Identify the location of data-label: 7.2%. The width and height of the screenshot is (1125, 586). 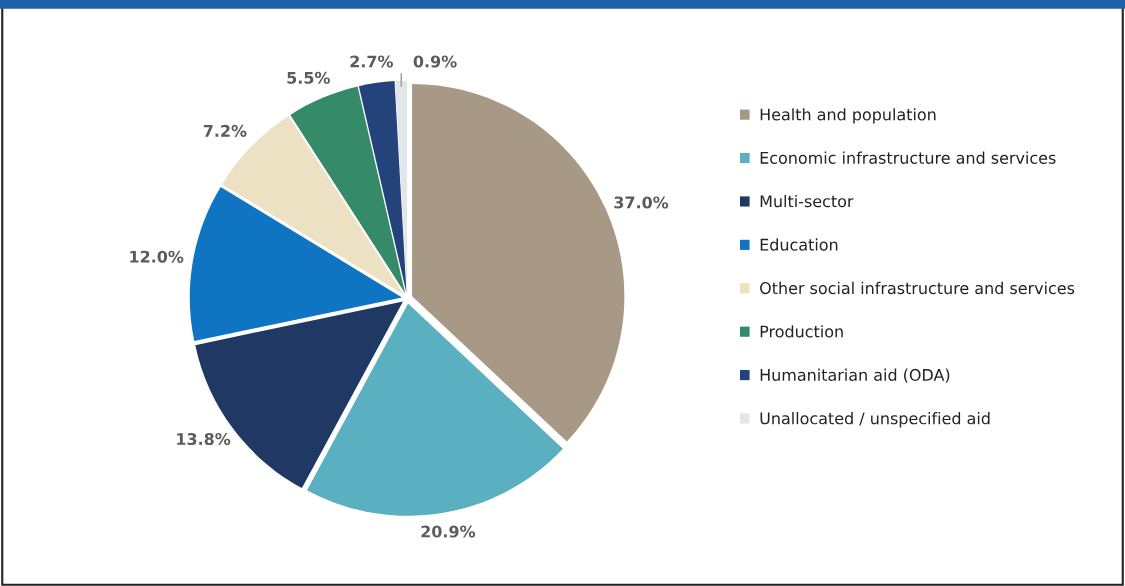
(225, 130).